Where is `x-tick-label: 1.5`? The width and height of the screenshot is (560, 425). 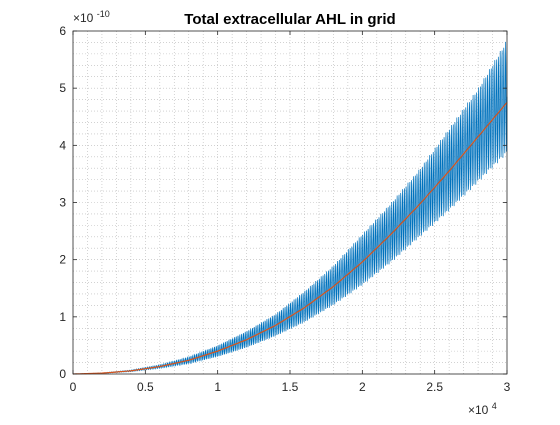 x-tick-label: 1.5 is located at coordinates (290, 387).